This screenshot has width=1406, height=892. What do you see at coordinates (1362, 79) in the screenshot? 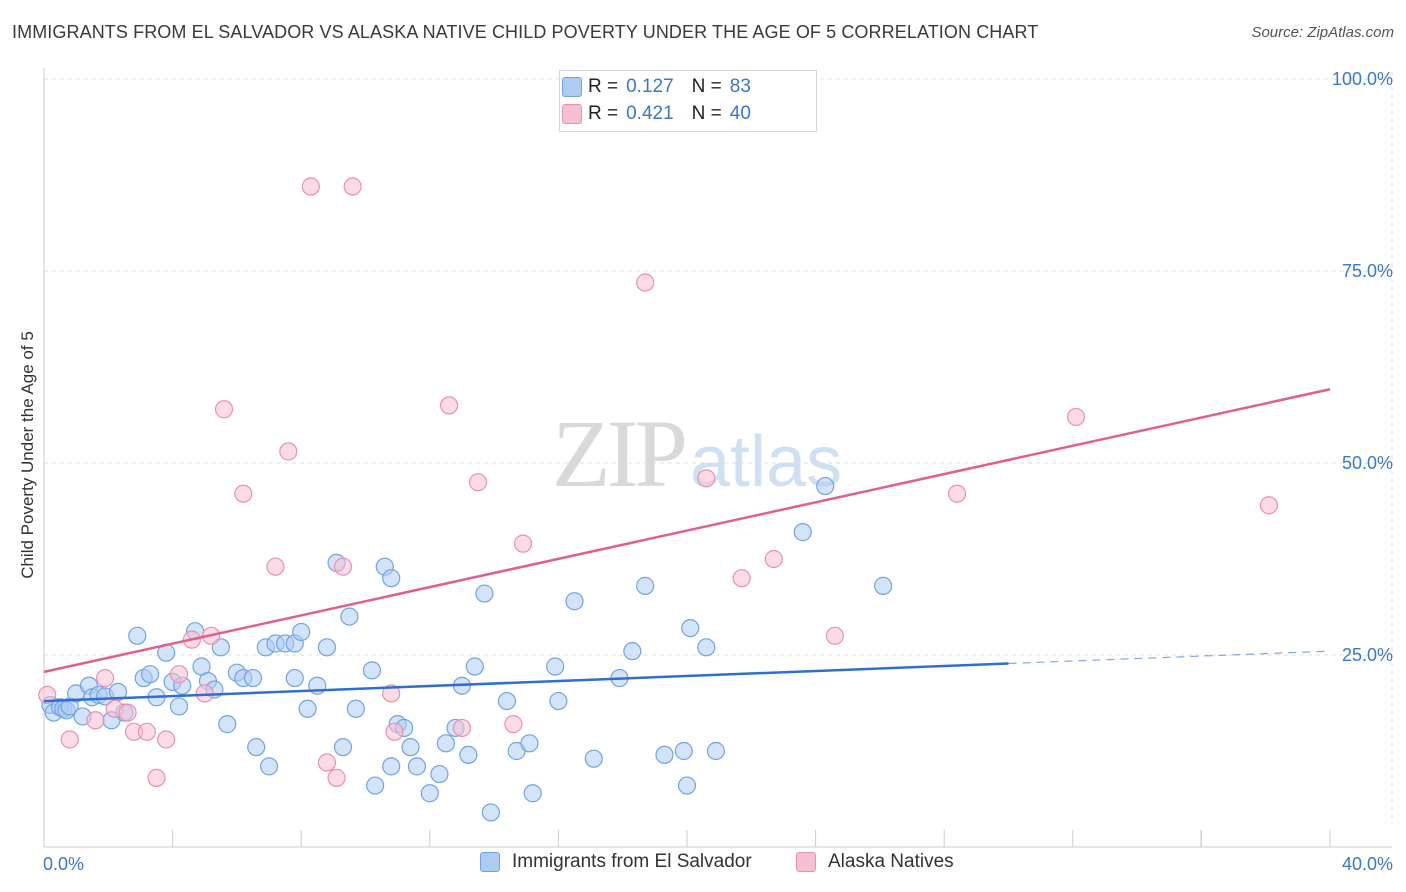
I see `y-tick-label: 100.0%` at bounding box center [1362, 79].